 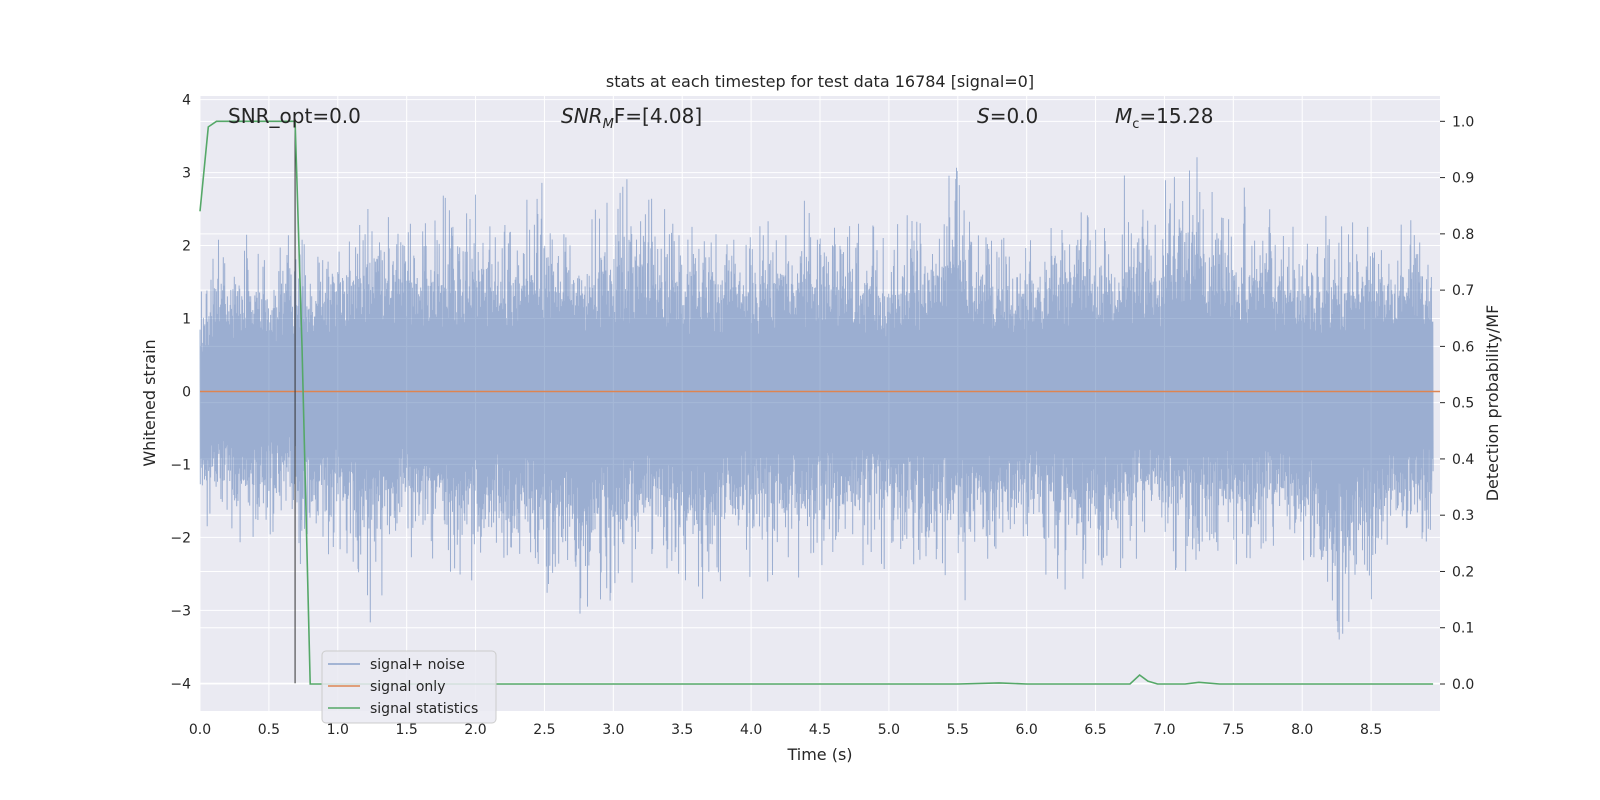 What do you see at coordinates (186, 247) in the screenshot?
I see `y-tick-label: 2` at bounding box center [186, 247].